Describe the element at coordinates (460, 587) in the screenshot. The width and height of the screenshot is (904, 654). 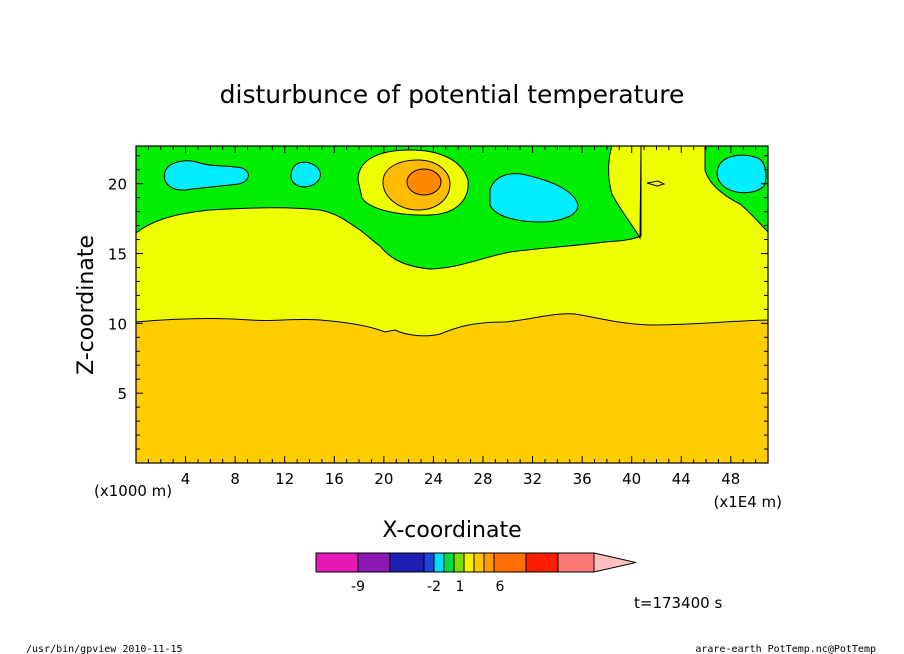
I see `colorbar-label: 1` at that location.